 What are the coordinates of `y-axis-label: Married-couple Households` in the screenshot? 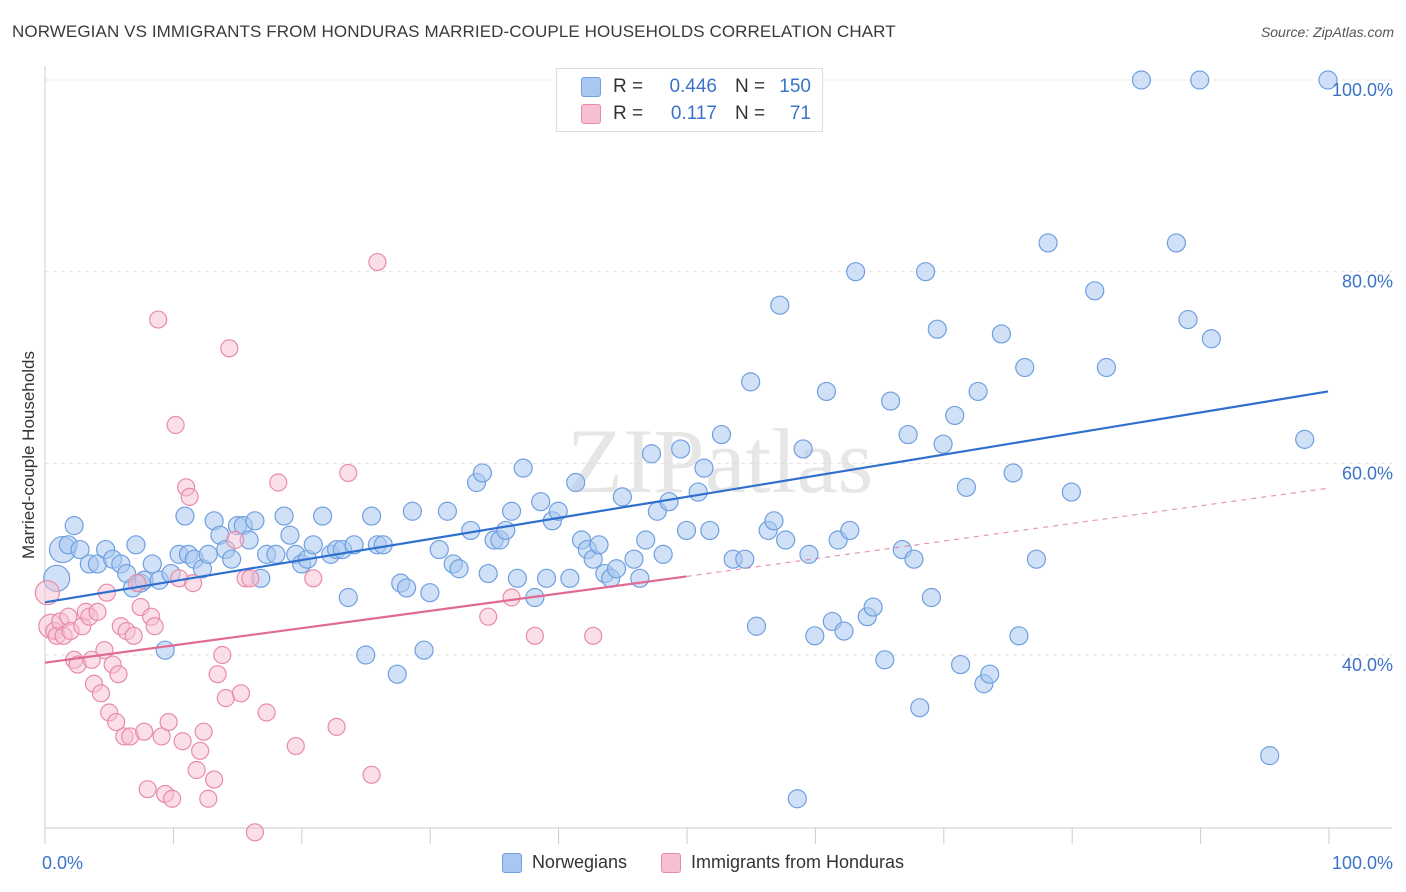 It's located at (28, 455).